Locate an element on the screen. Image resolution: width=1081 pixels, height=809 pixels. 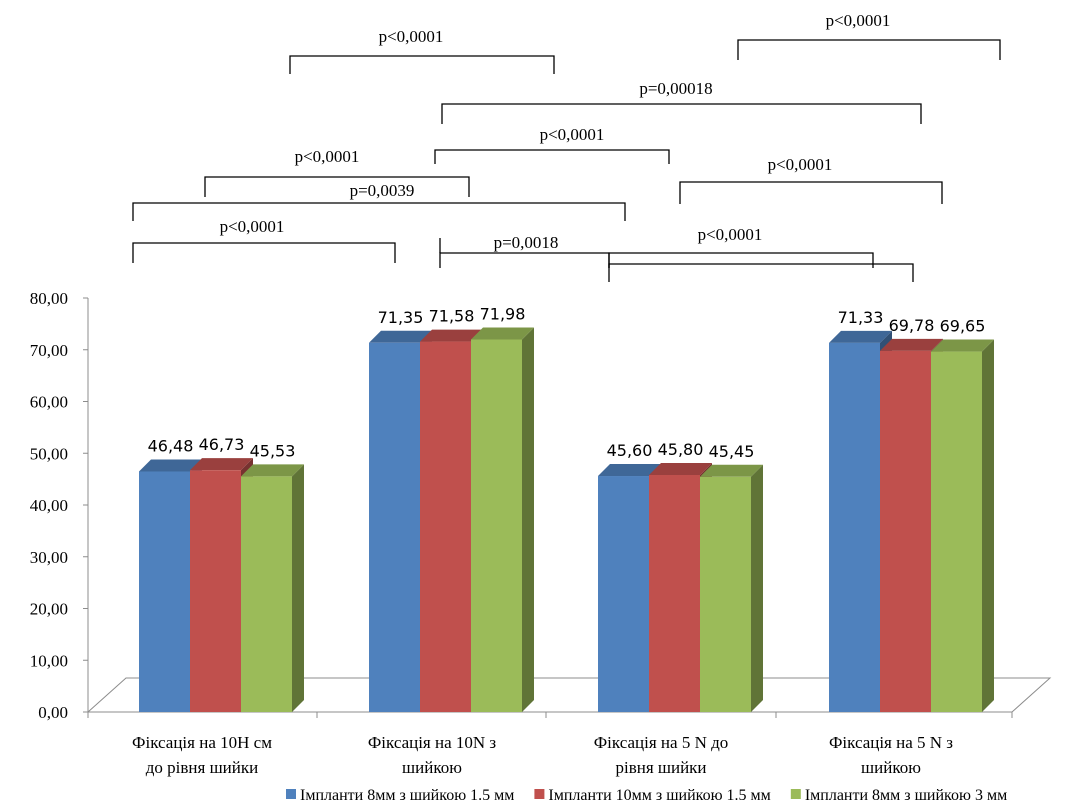
y-tick-label: 80,00 is located at coordinates (49, 298).